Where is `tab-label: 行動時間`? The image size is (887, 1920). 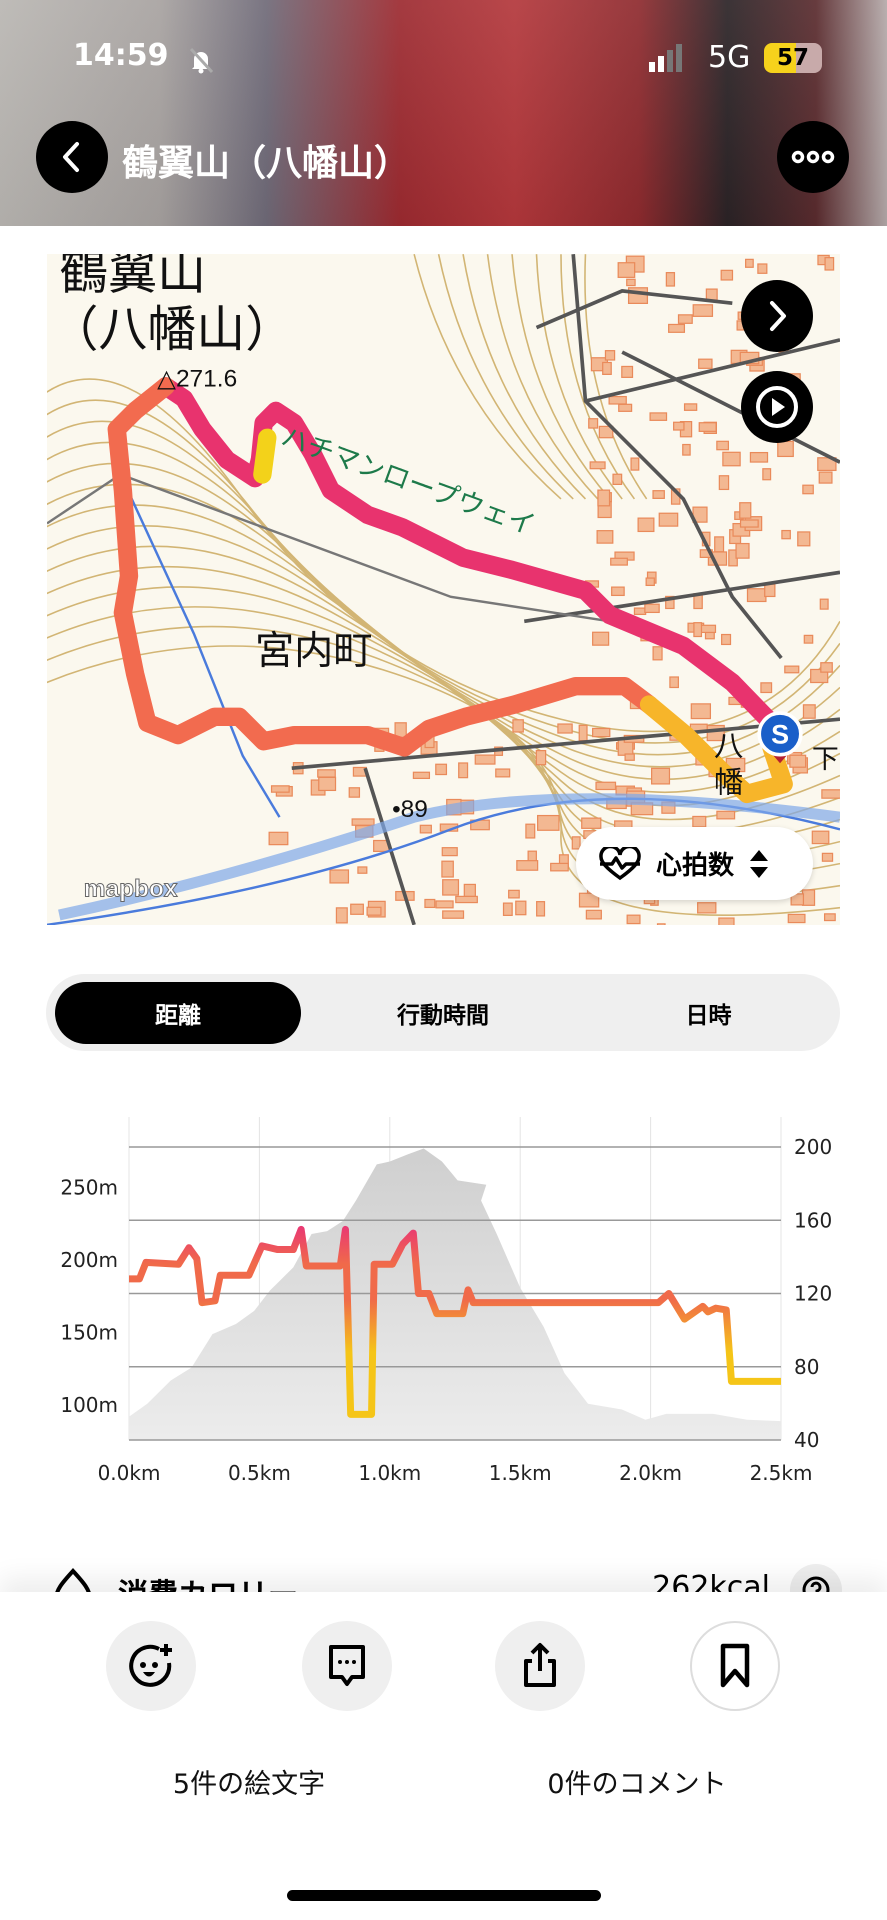 tab-label: 行動時間 is located at coordinates (443, 1016).